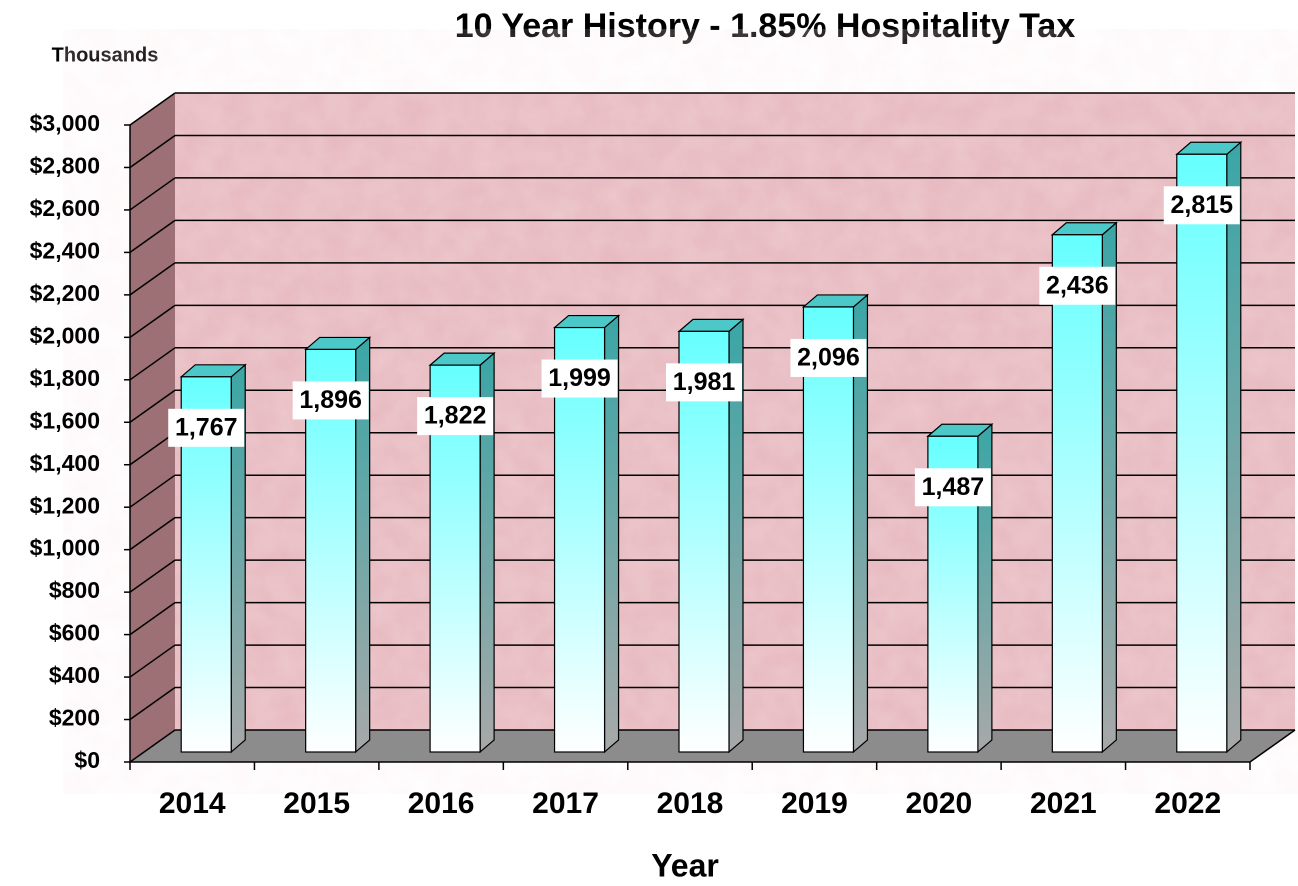 Image resolution: width=1298 pixels, height=886 pixels. What do you see at coordinates (74, 633) in the screenshot?
I see `y-tick-label: $600` at bounding box center [74, 633].